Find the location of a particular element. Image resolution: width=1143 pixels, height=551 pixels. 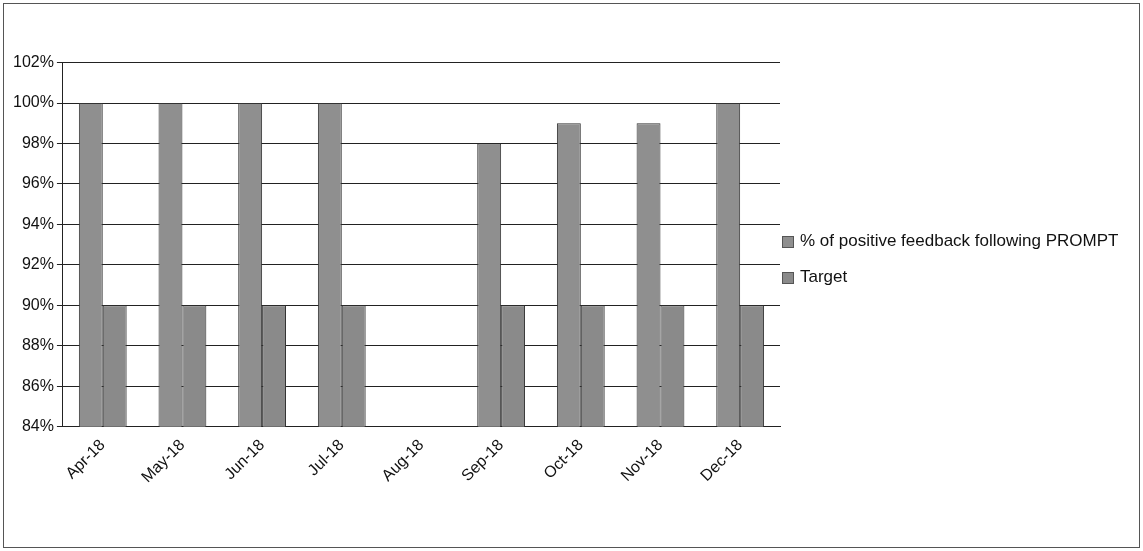

y-tick-label: 94% is located at coordinates (37, 223).